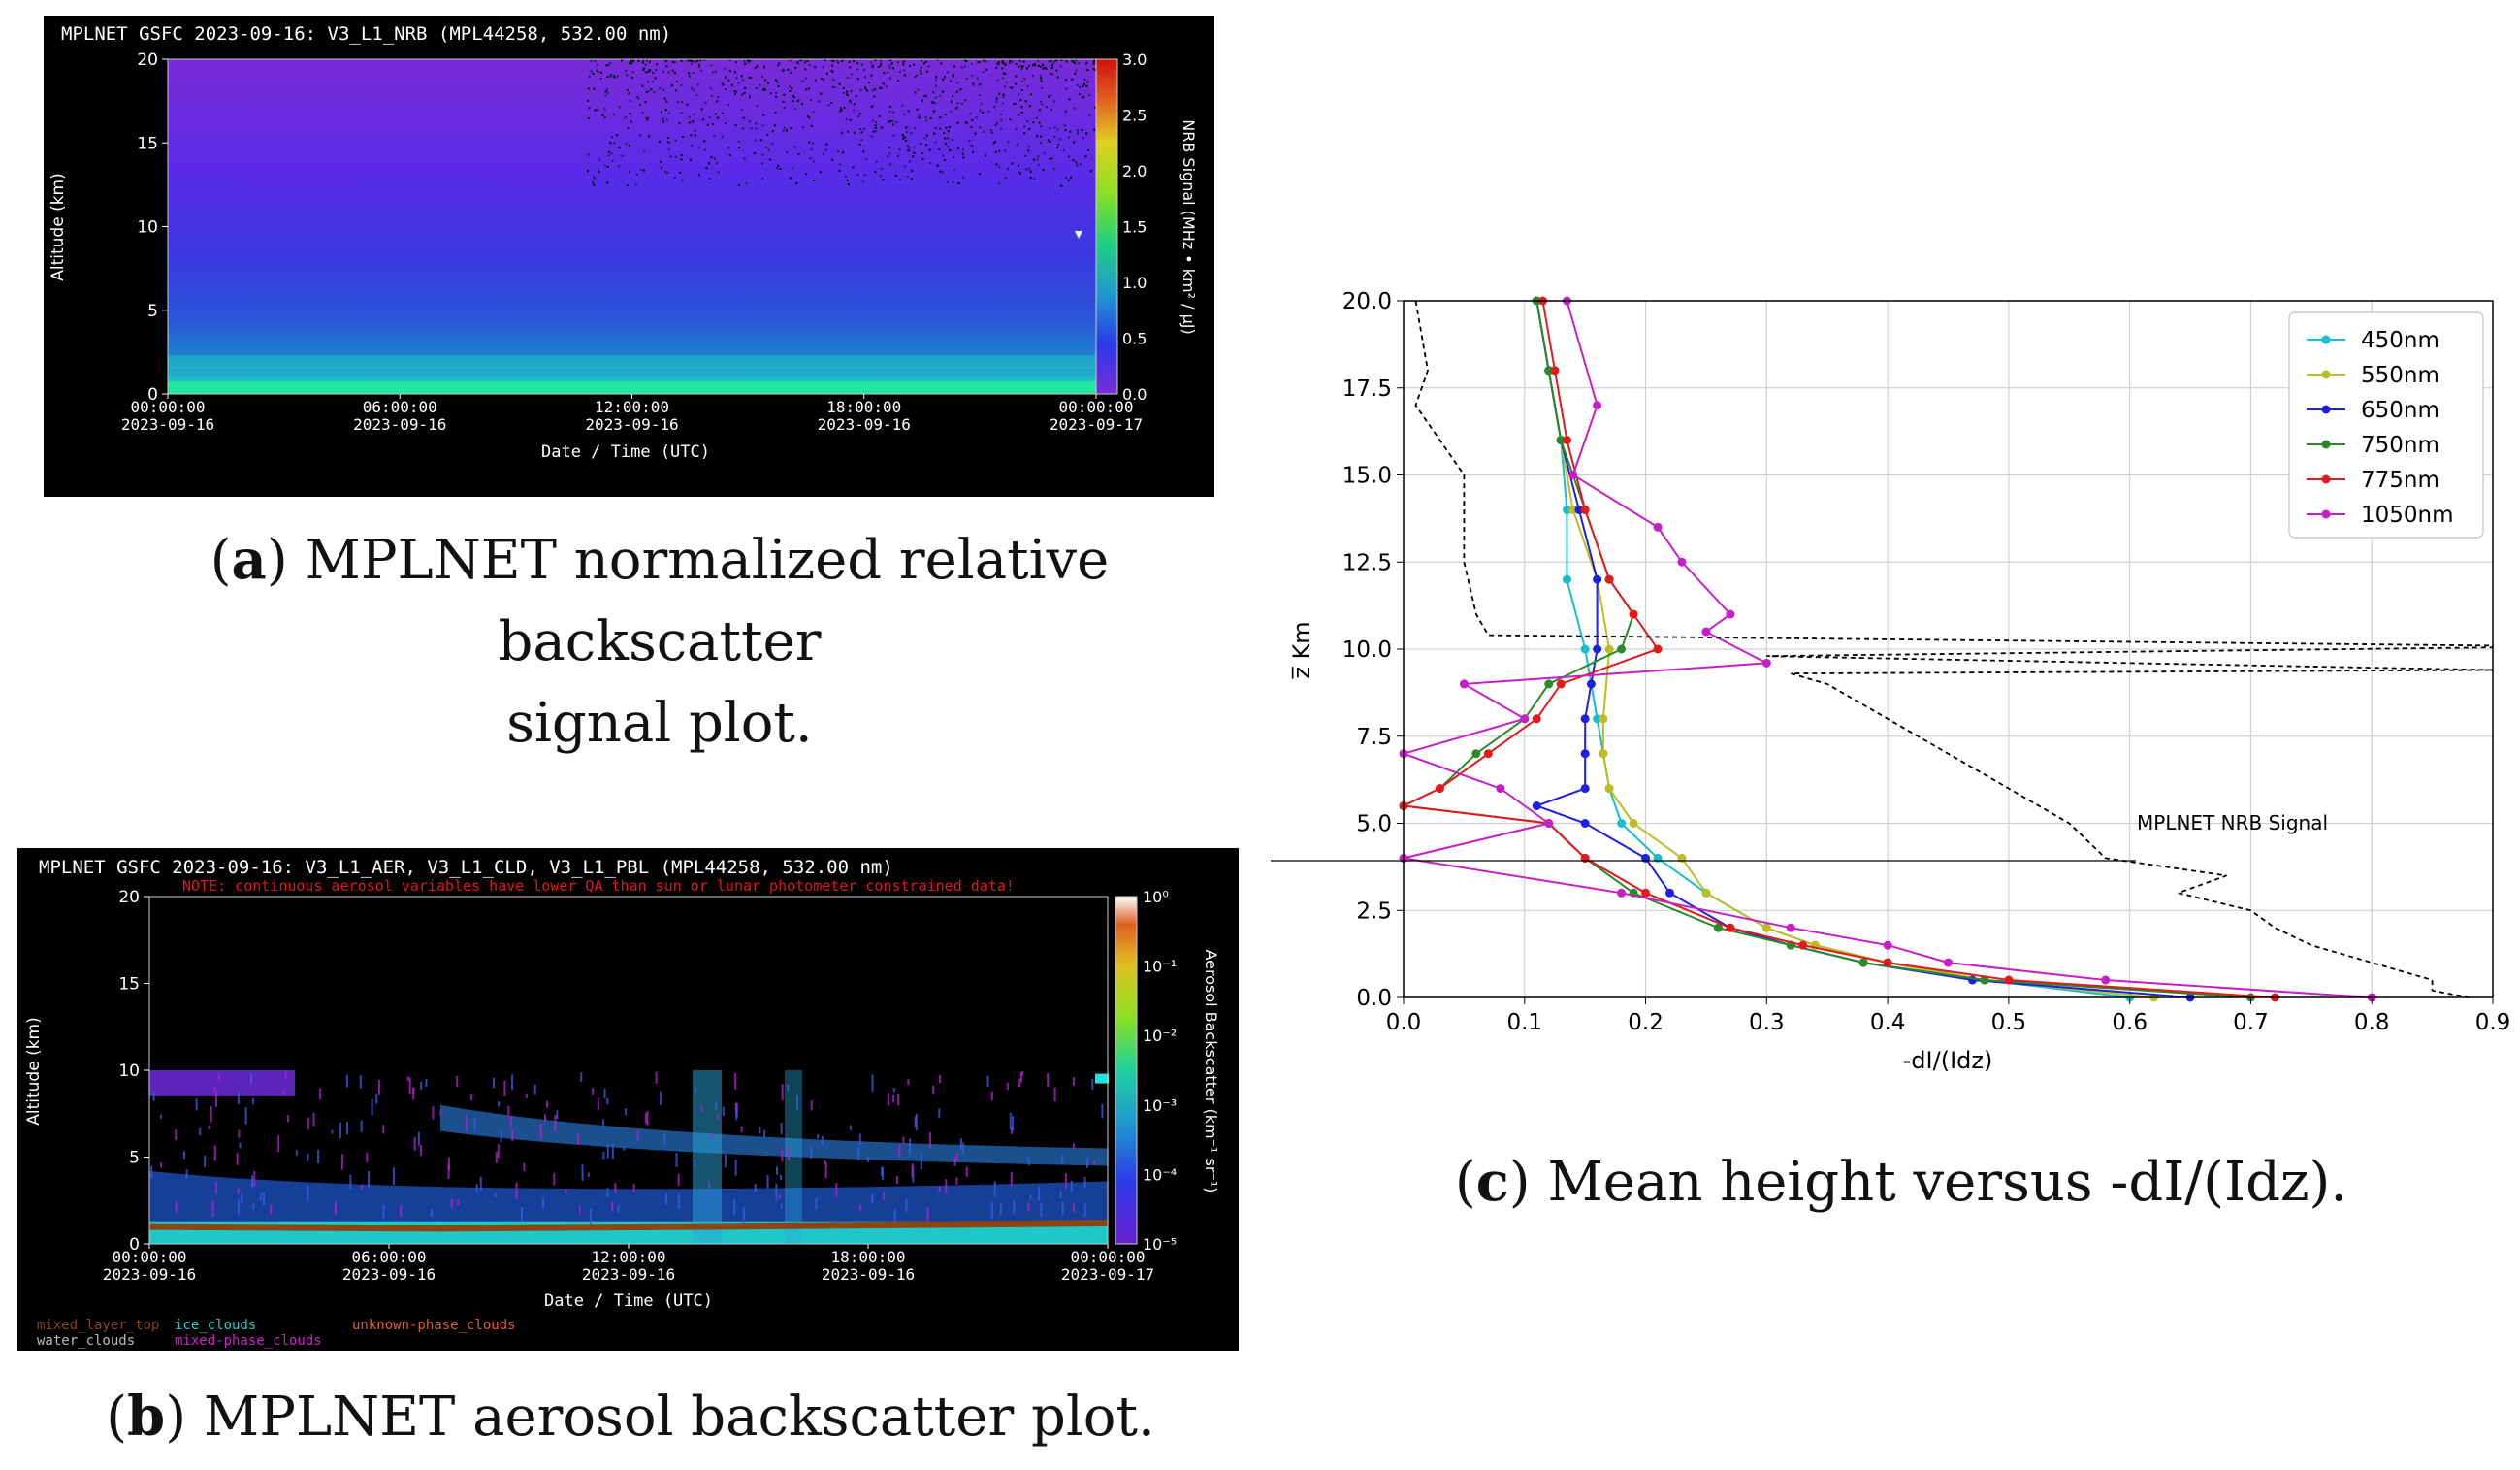  What do you see at coordinates (1367, 389) in the screenshot?
I see `chart-ytick-label: 17.5` at bounding box center [1367, 389].